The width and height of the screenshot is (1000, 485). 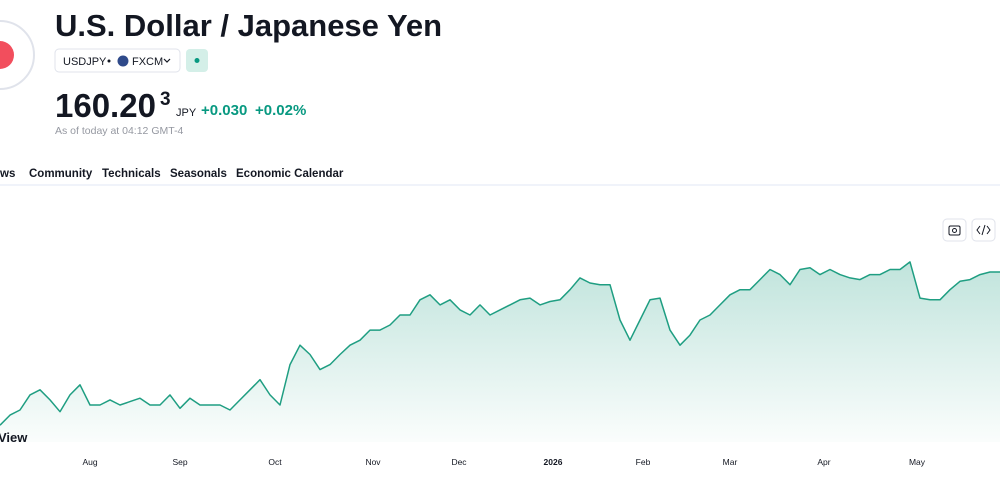 I want to click on tab: Economic Calendar, so click(x=290, y=174).